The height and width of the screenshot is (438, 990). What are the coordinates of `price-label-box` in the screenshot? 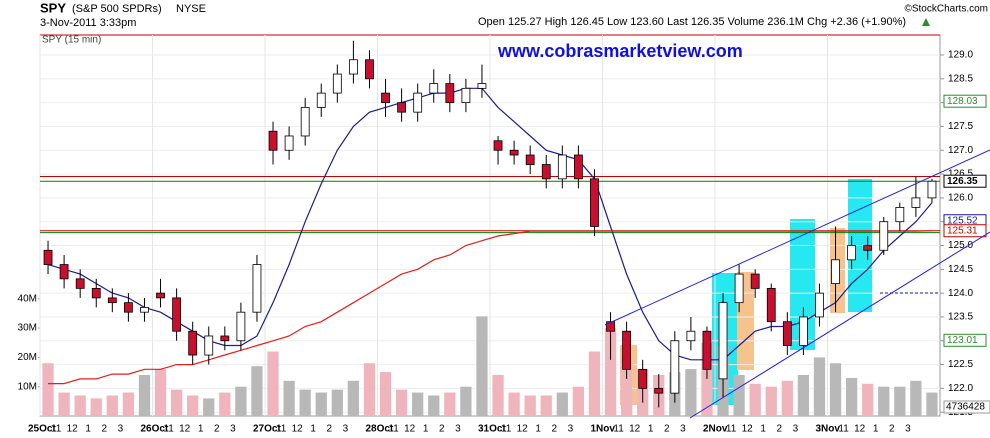 It's located at (965, 101).